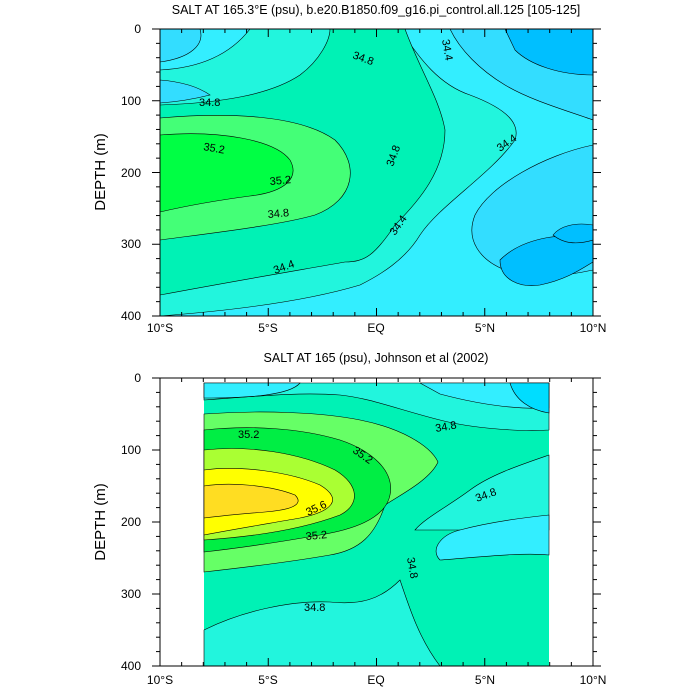  I want to click on panel1-band-35.2, so click(227, 173).